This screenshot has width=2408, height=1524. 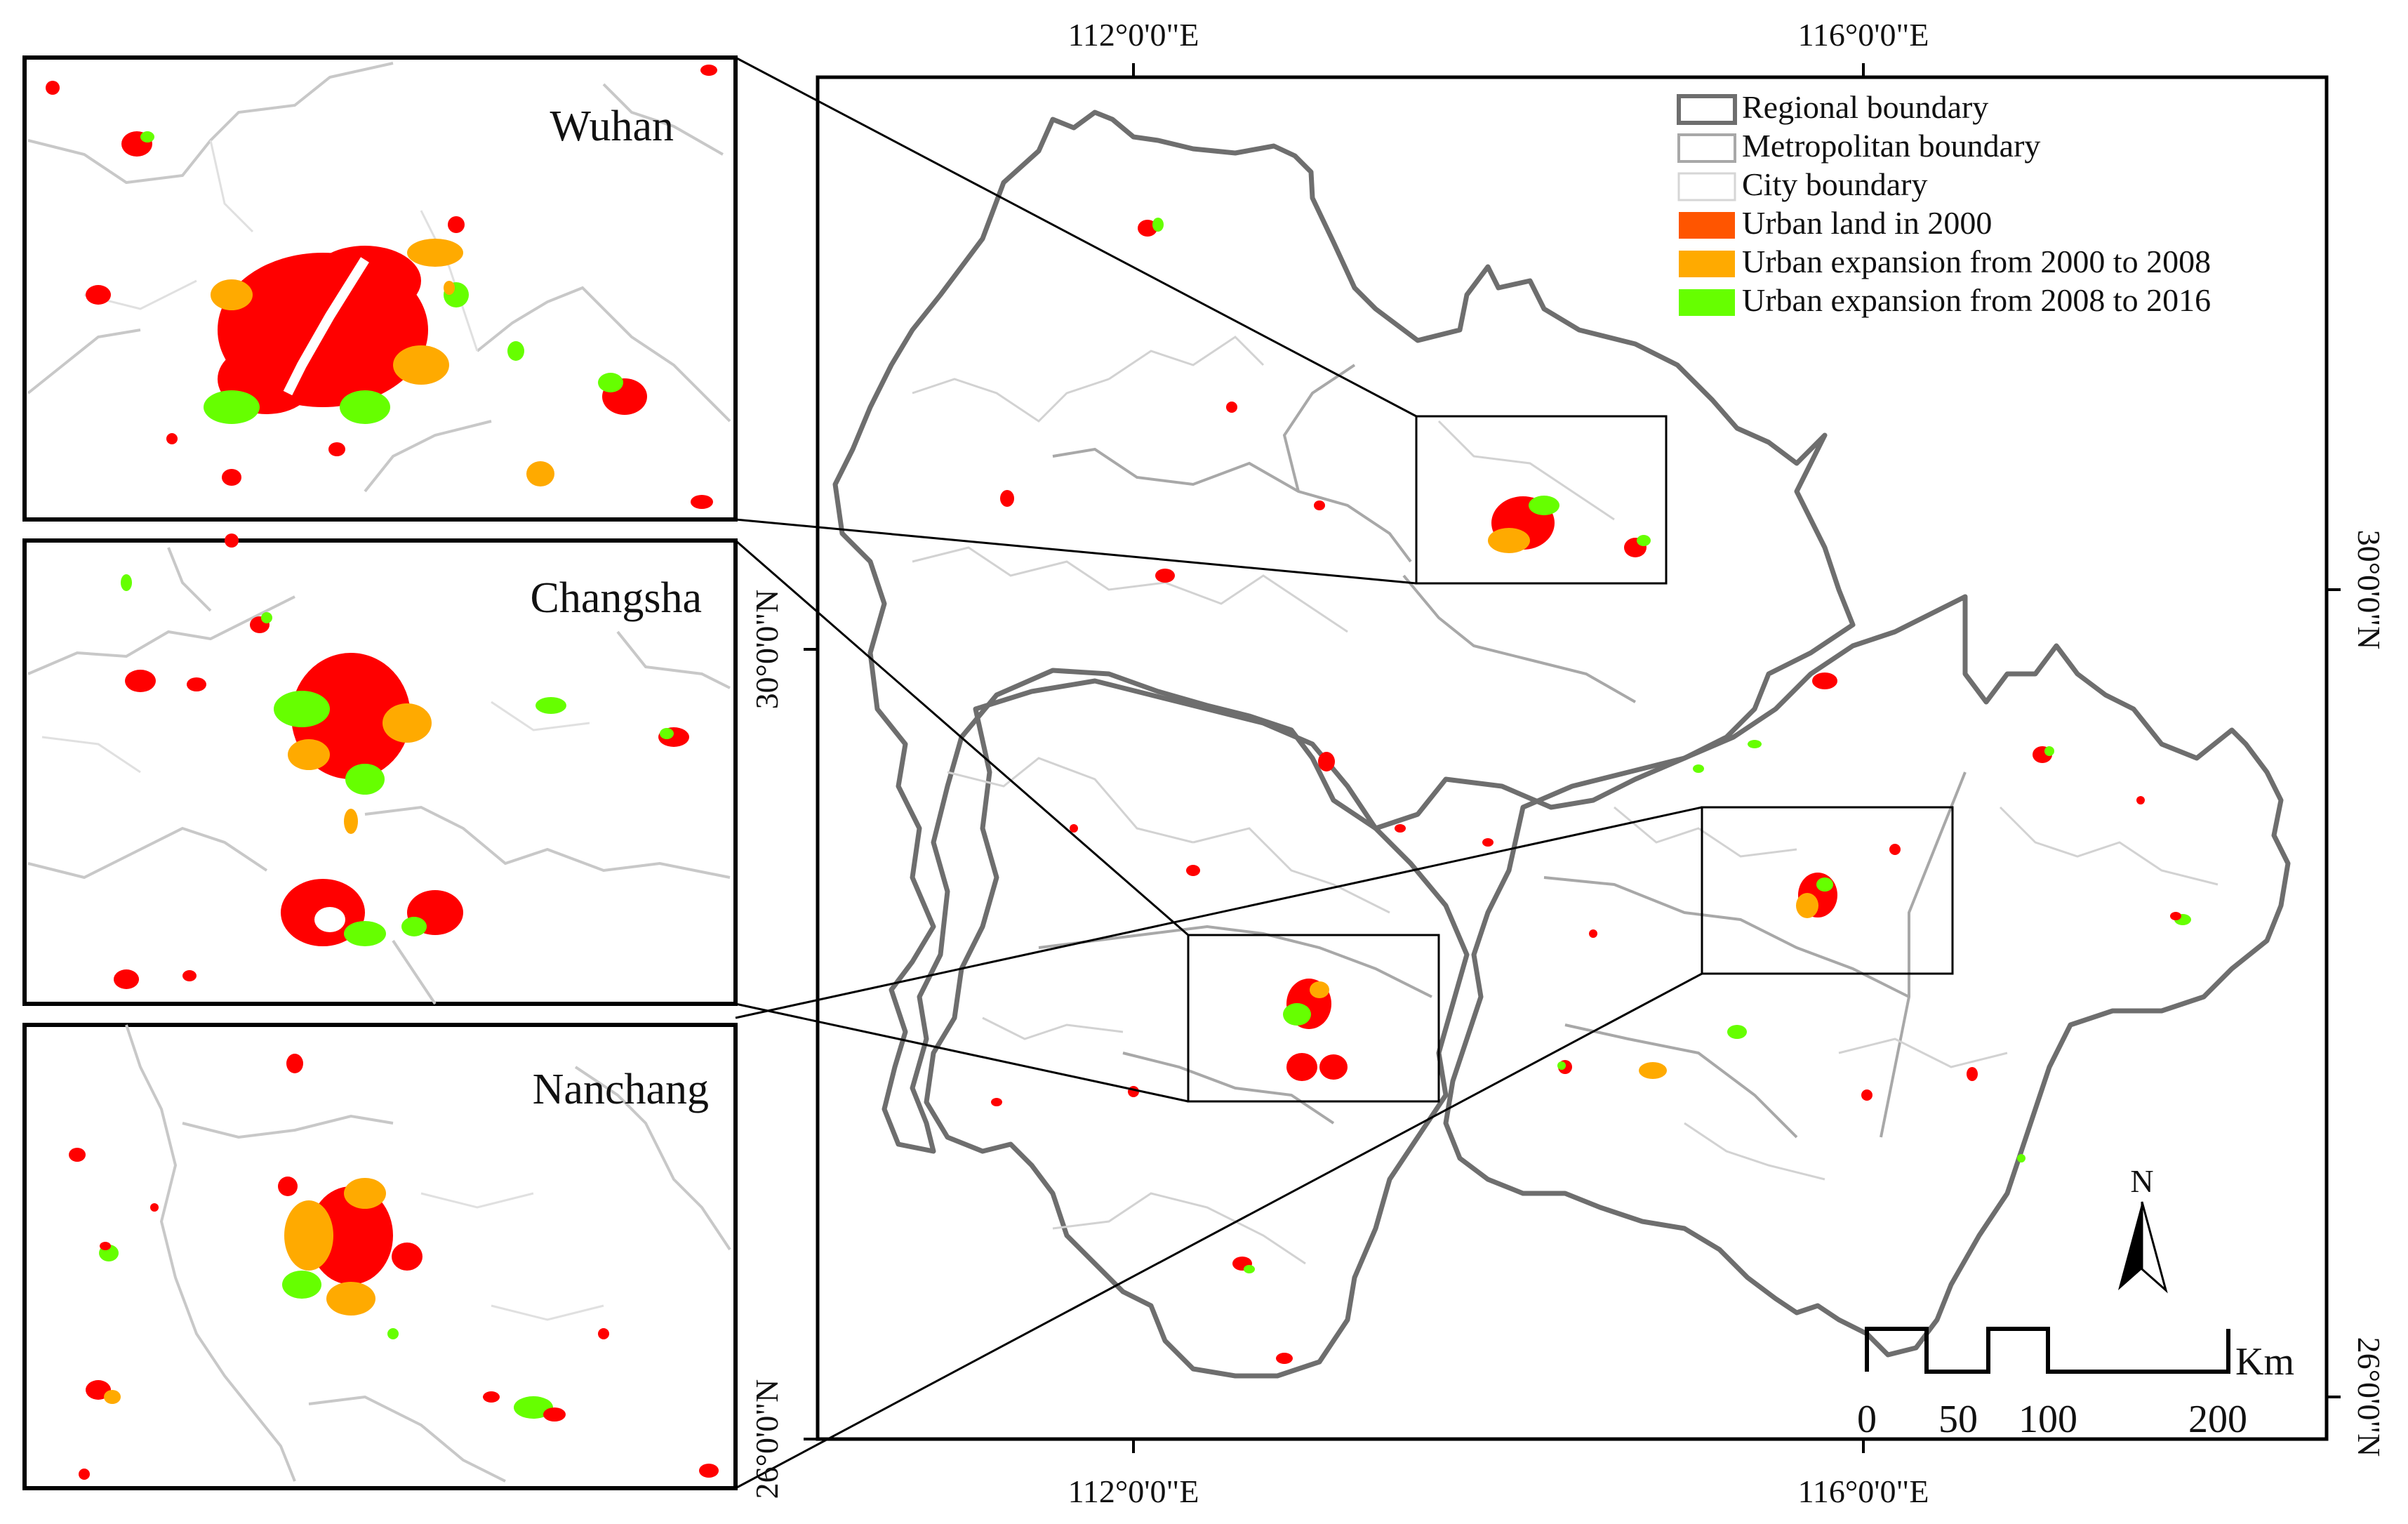 I want to click on legend-swatch-city, so click(x=1706, y=186).